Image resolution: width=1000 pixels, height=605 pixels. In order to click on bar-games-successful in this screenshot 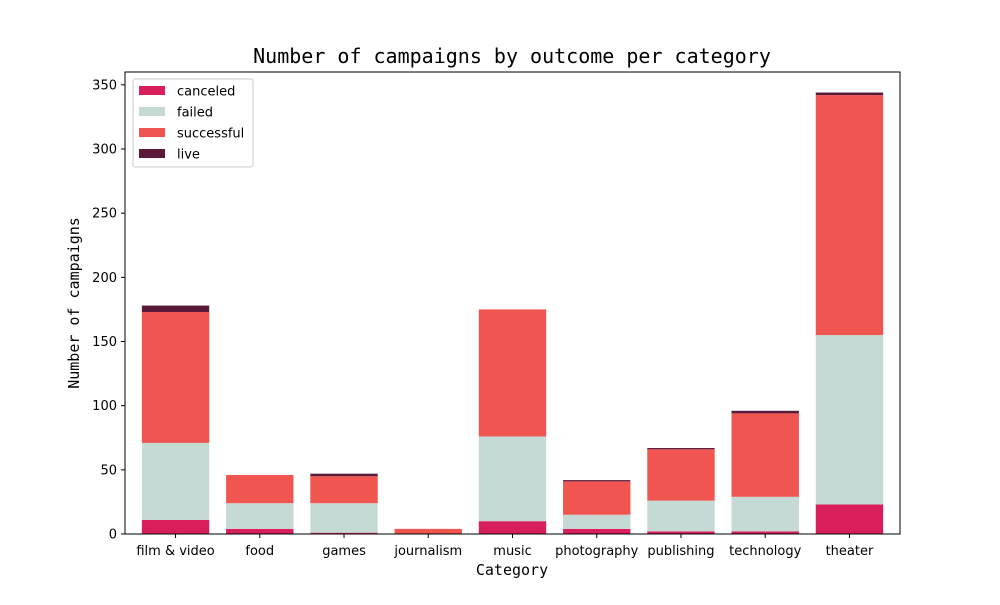, I will do `click(344, 490)`.